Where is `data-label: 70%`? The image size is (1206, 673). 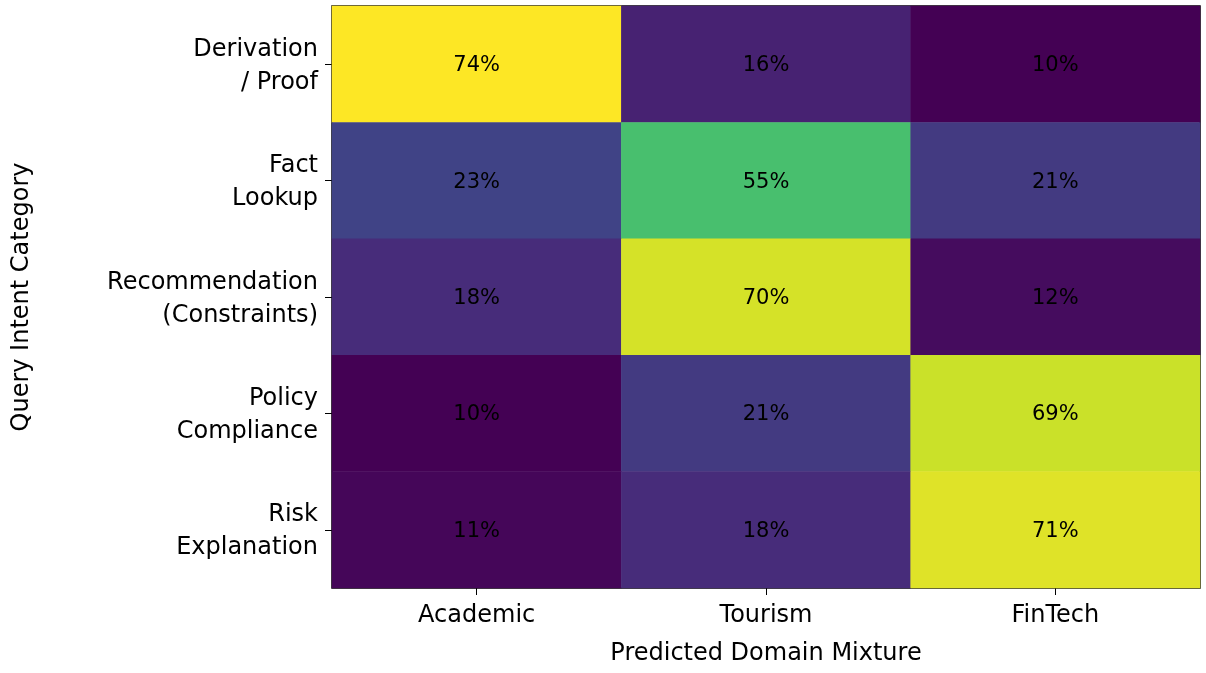 data-label: 70% is located at coordinates (766, 297).